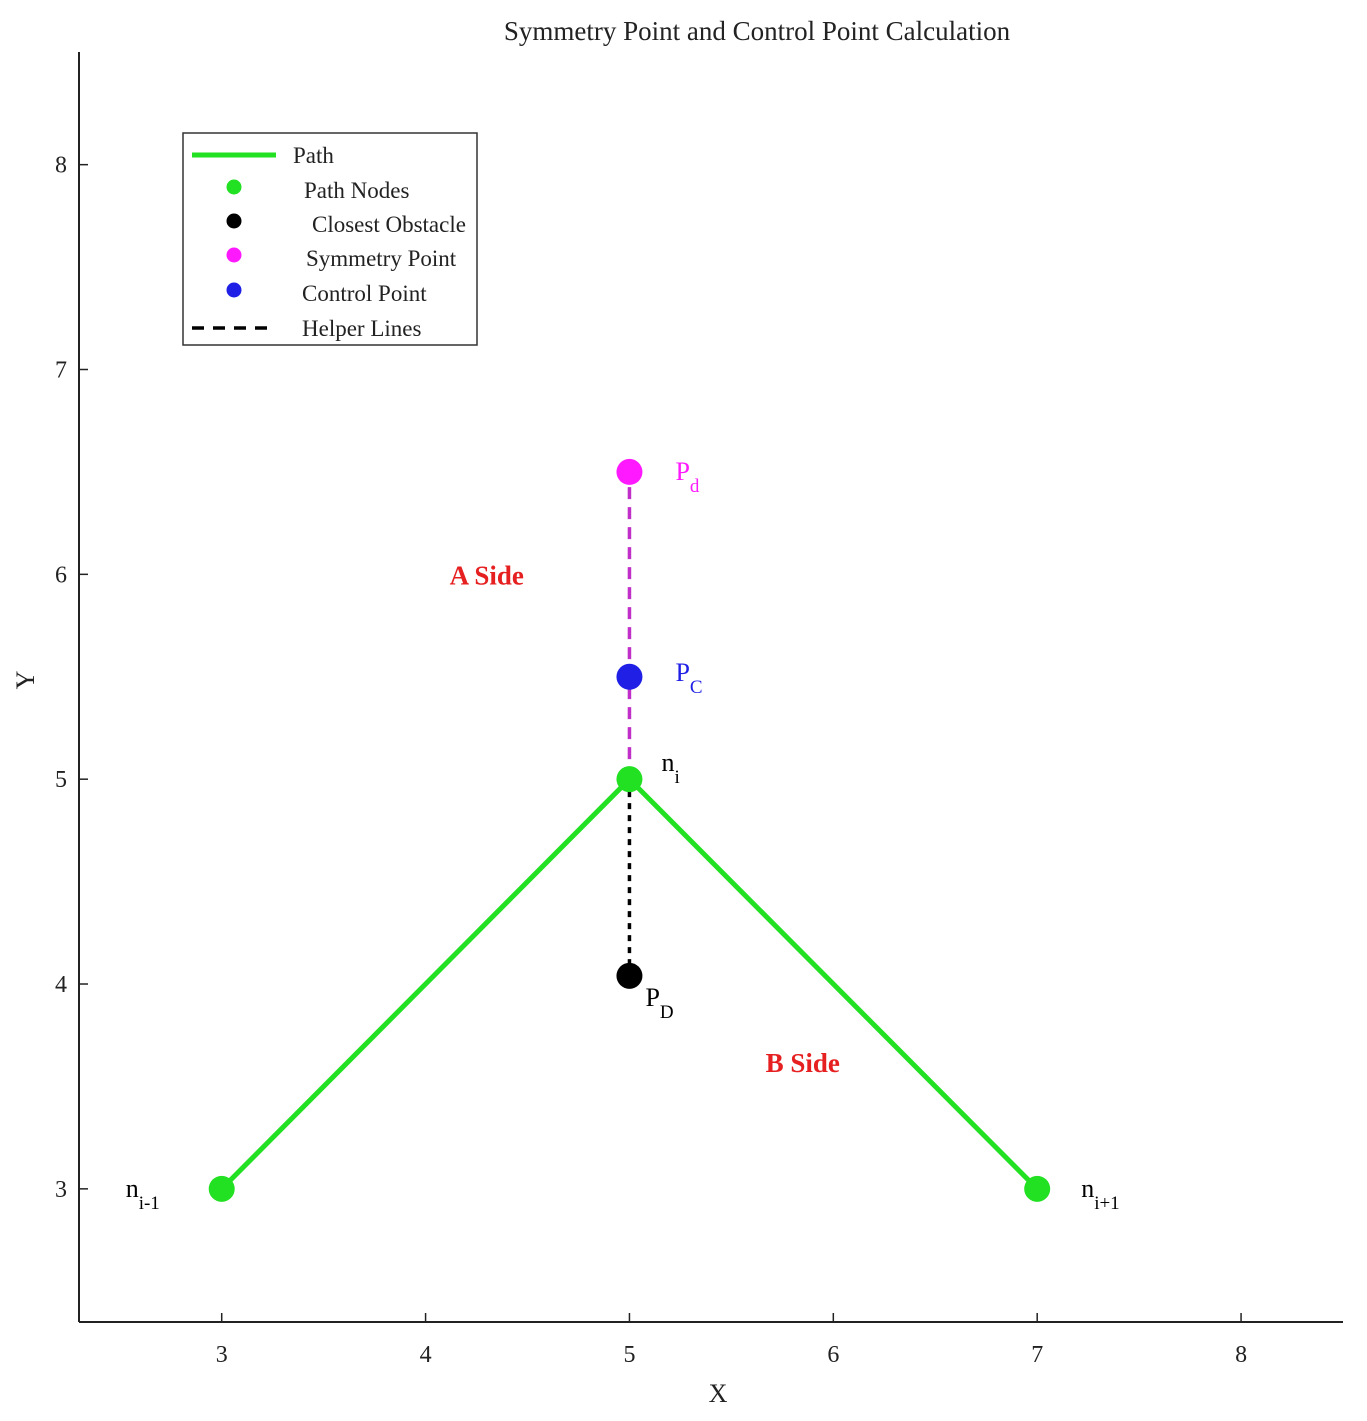 The image size is (1367, 1421). What do you see at coordinates (361, 328) in the screenshot?
I see `legend-label: Helper Lines` at bounding box center [361, 328].